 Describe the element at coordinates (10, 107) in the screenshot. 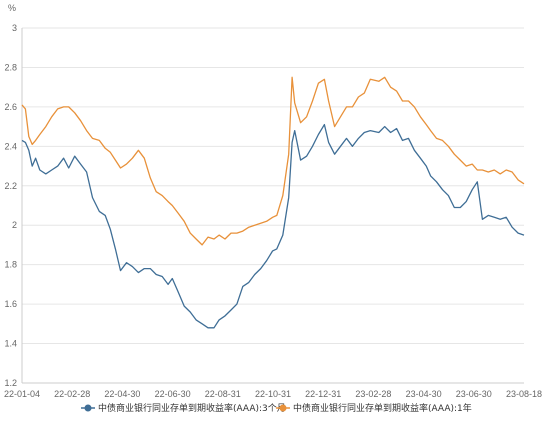

I see `y-tick-label: 2.6` at that location.